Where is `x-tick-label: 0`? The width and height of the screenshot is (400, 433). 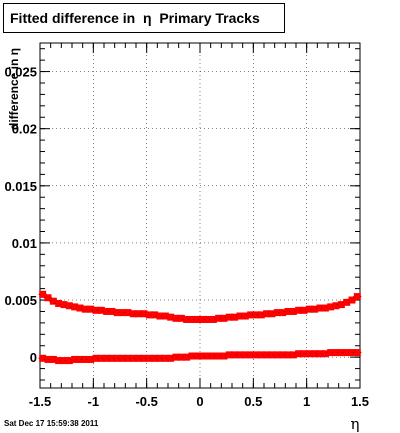
x-tick-label: 0 is located at coordinates (199, 401).